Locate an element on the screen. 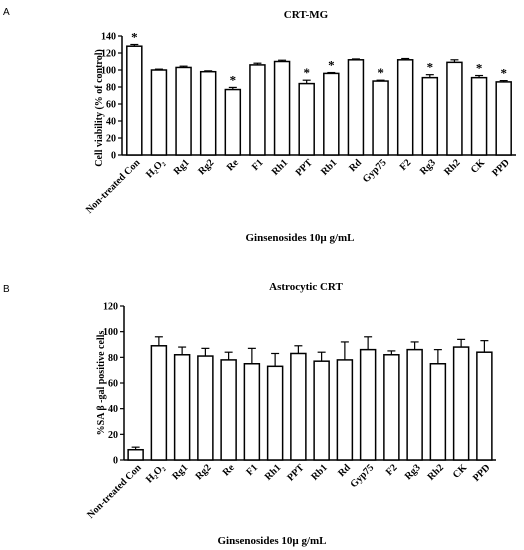 The width and height of the screenshot is (524, 550). panel-b-x-axis-label: Ginsenosides 10µ g/mL is located at coordinates (271, 541).